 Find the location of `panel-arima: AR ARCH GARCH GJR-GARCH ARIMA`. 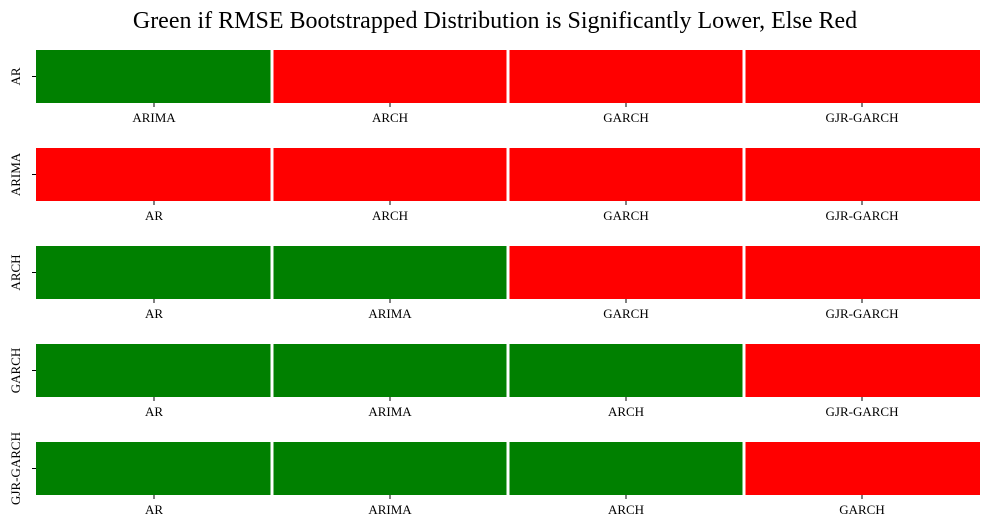

panel-arima: AR ARCH GARCH GJR-GARCH ARIMA is located at coordinates (494, 185).